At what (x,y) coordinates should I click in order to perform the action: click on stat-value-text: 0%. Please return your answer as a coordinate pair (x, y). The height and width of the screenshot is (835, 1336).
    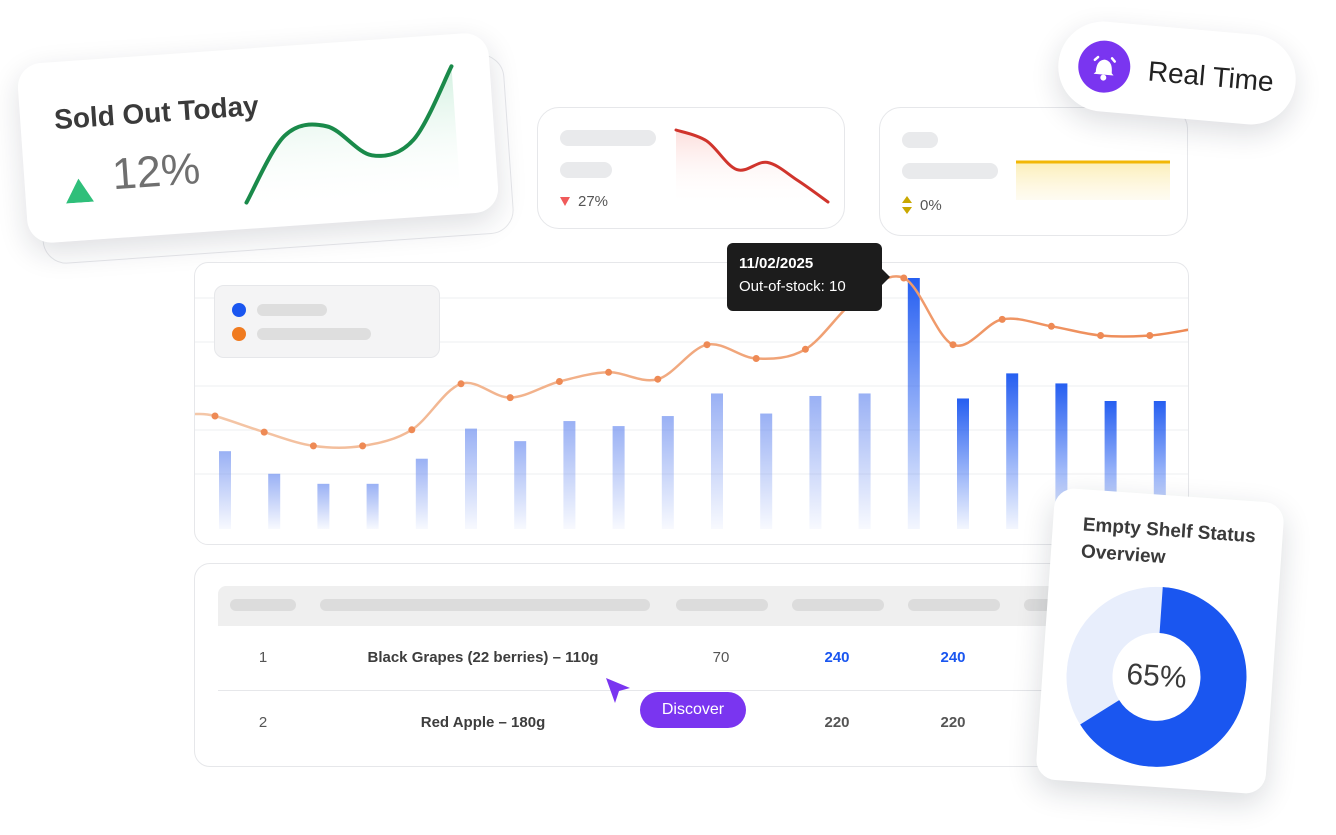
    Looking at the image, I should click on (931, 205).